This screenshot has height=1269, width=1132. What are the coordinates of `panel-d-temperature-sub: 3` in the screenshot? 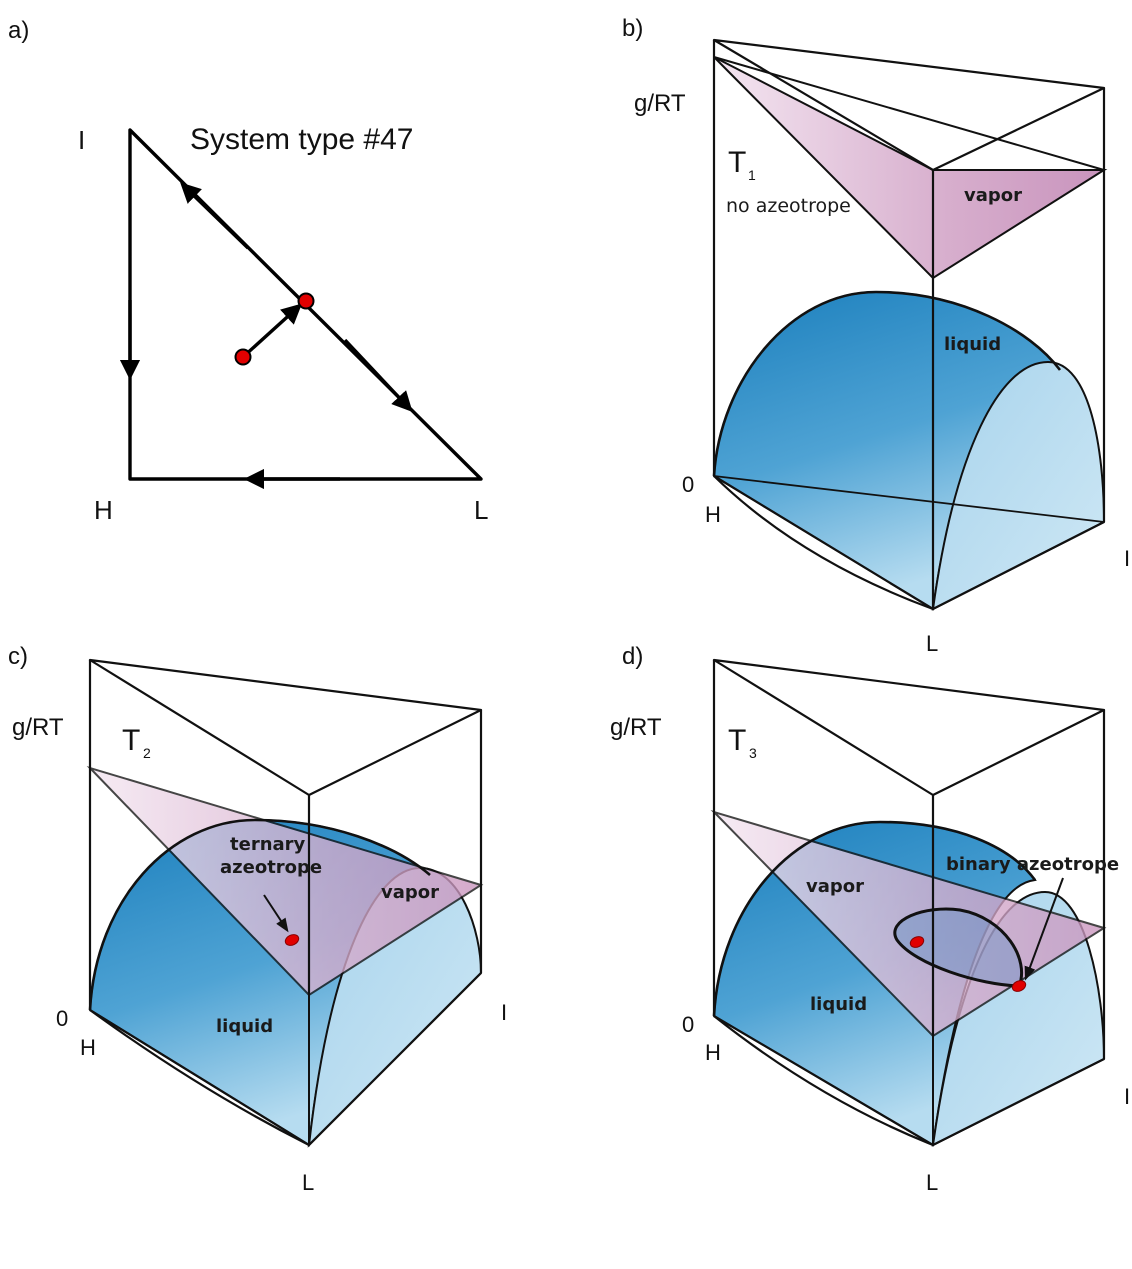 It's located at (753, 753).